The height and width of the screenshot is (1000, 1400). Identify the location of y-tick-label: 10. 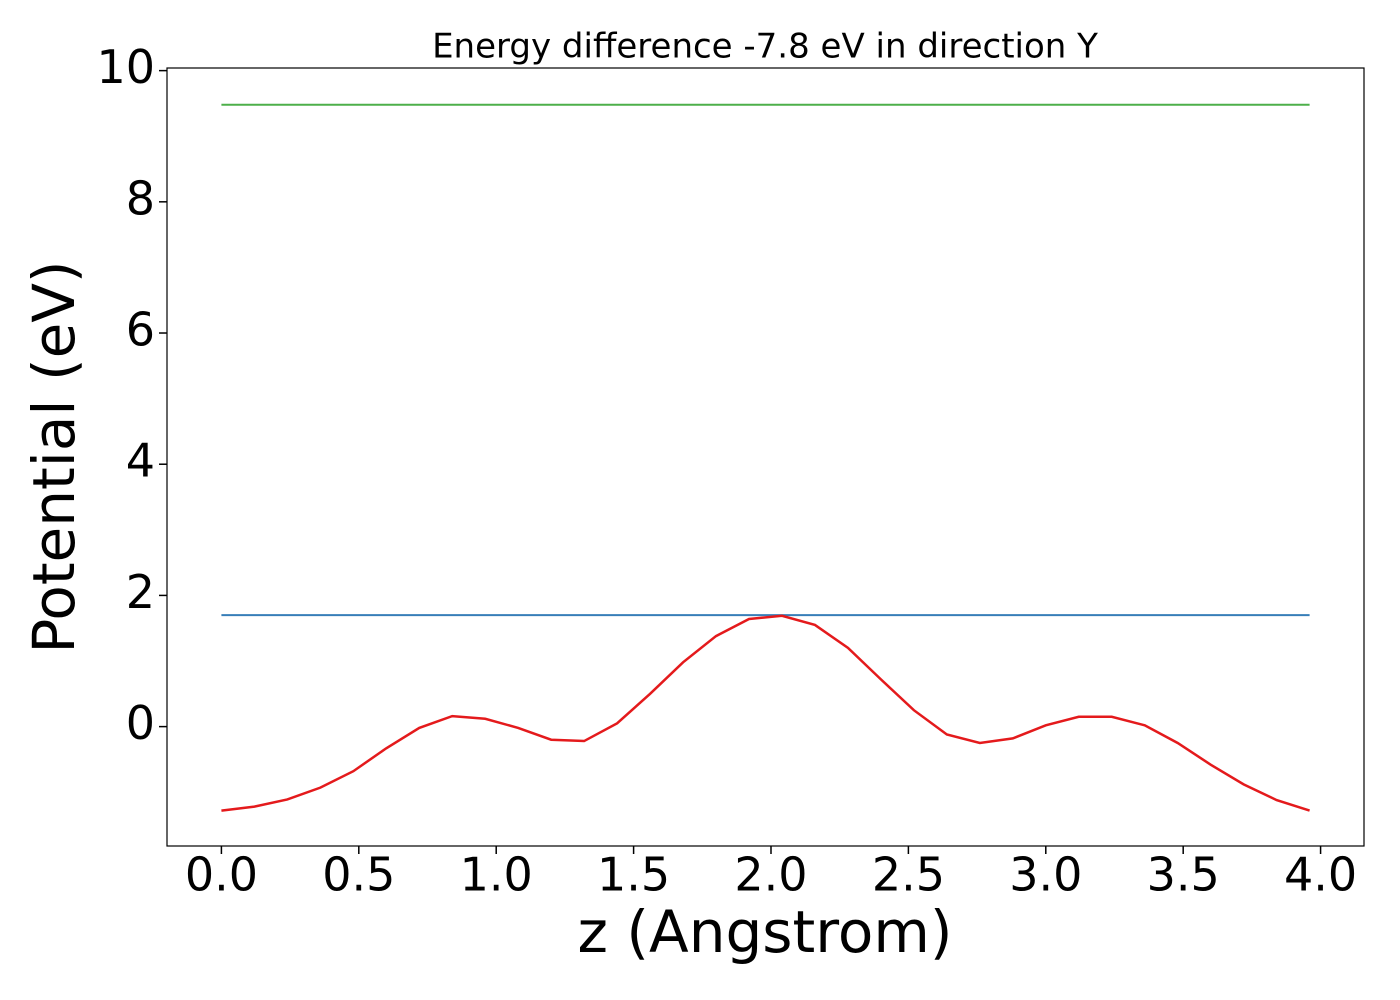
(125, 67).